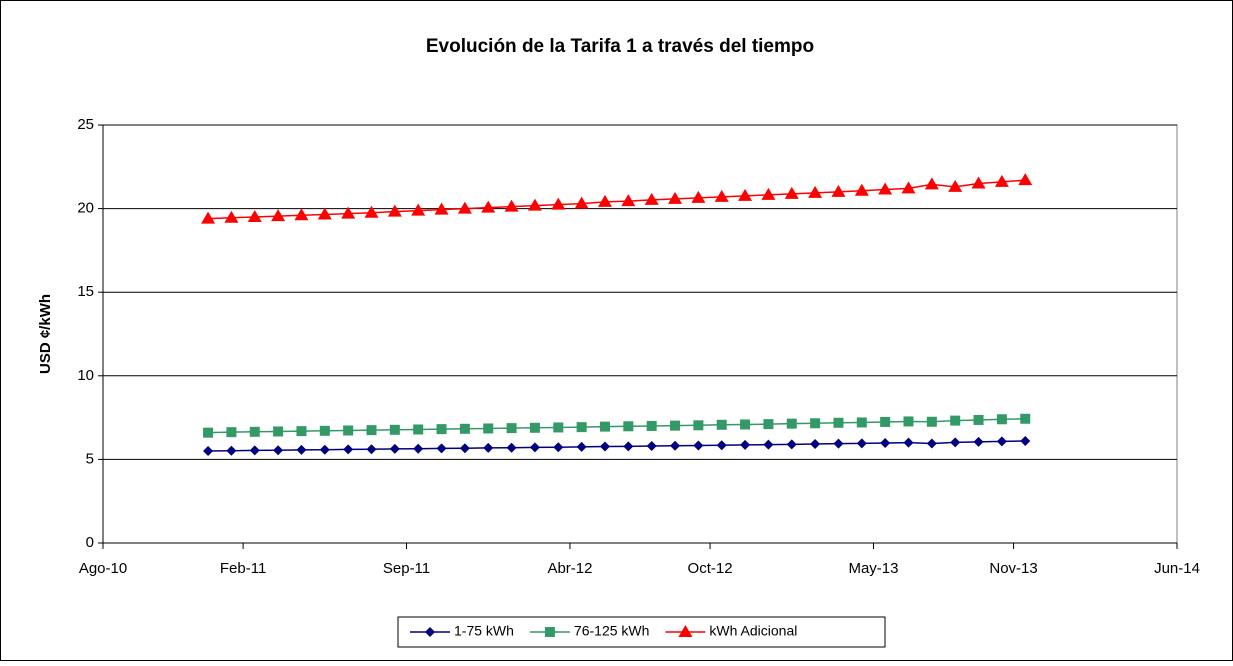  I want to click on x-tick-label: Oct-12, so click(710, 568).